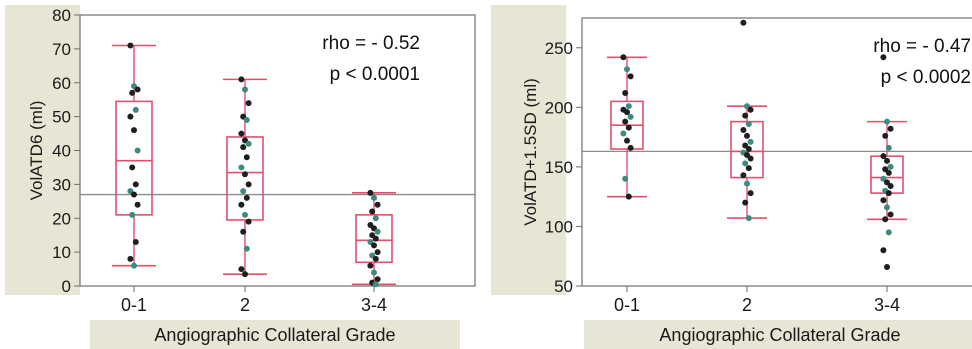 This screenshot has width=972, height=349. I want to click on chart2-y-tick-label: 150, so click(559, 167).